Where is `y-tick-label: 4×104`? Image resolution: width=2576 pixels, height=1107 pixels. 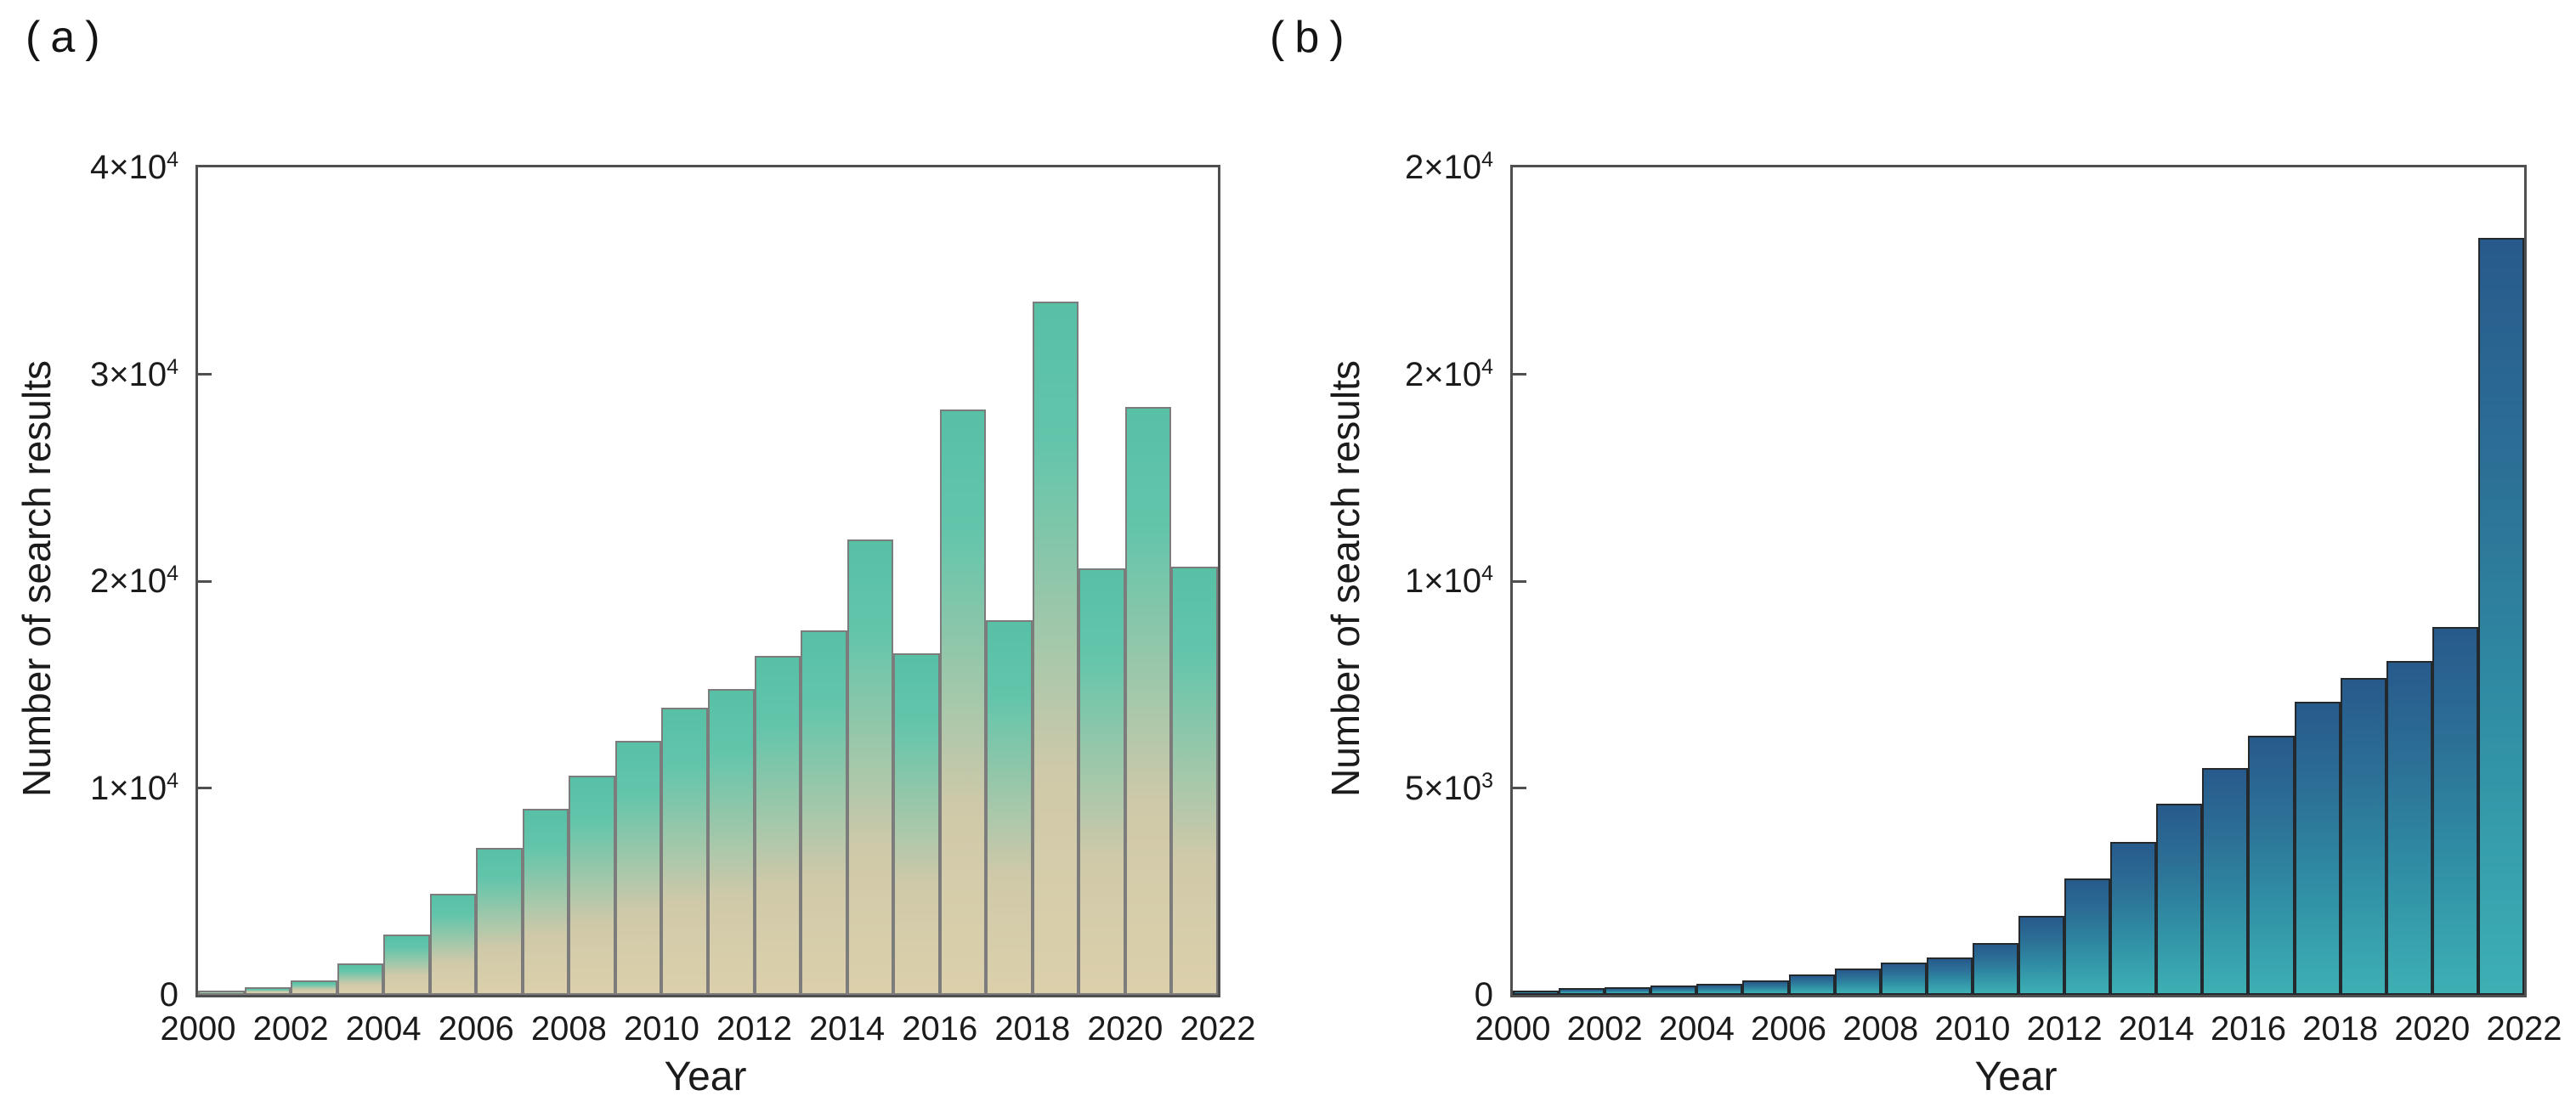 y-tick-label: 4×104 is located at coordinates (133, 167).